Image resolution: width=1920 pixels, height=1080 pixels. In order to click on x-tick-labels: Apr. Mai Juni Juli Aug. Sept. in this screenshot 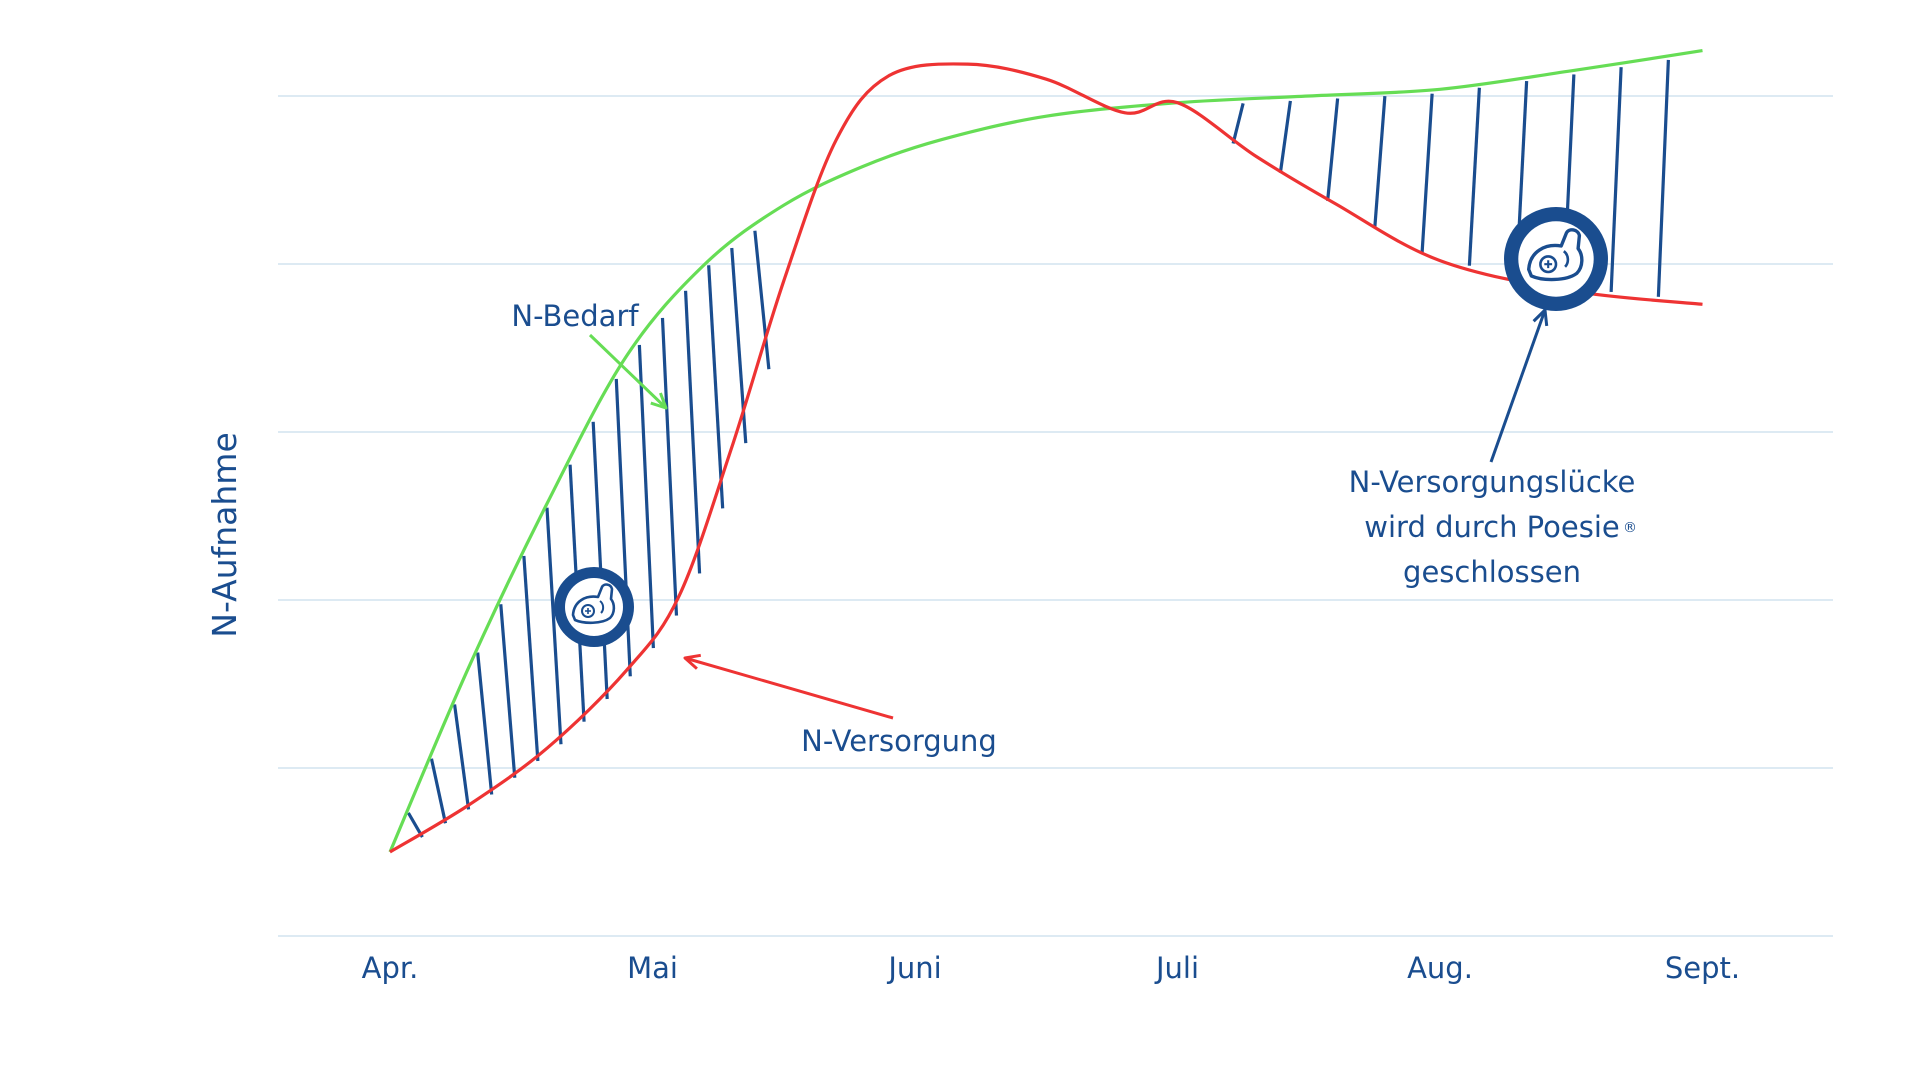, I will do `click(1051, 968)`.